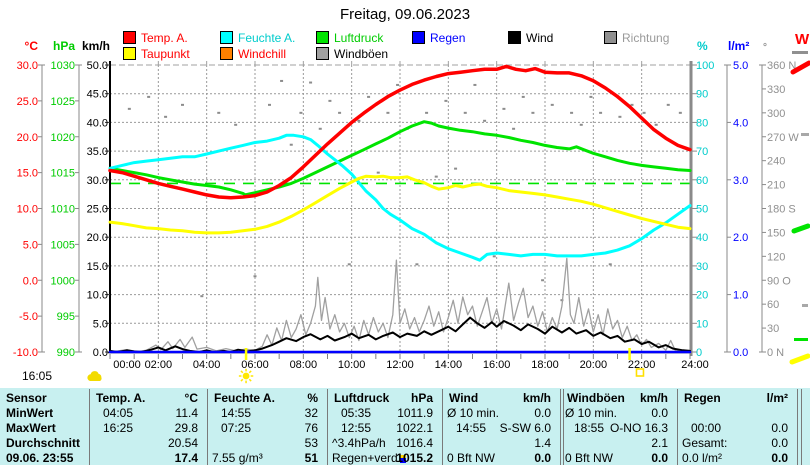 The image size is (810, 465). What do you see at coordinates (127, 365) in the screenshot?
I see `x-axis-label: 00:00` at bounding box center [127, 365].